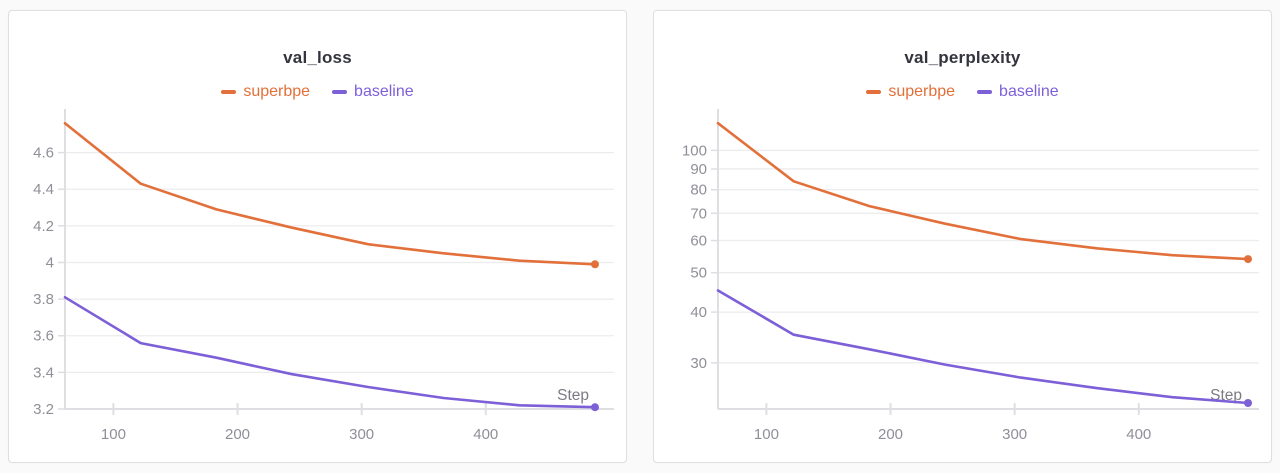 Image resolution: width=1280 pixels, height=473 pixels. What do you see at coordinates (43, 189) in the screenshot?
I see `y-tick-label: 4.4` at bounding box center [43, 189].